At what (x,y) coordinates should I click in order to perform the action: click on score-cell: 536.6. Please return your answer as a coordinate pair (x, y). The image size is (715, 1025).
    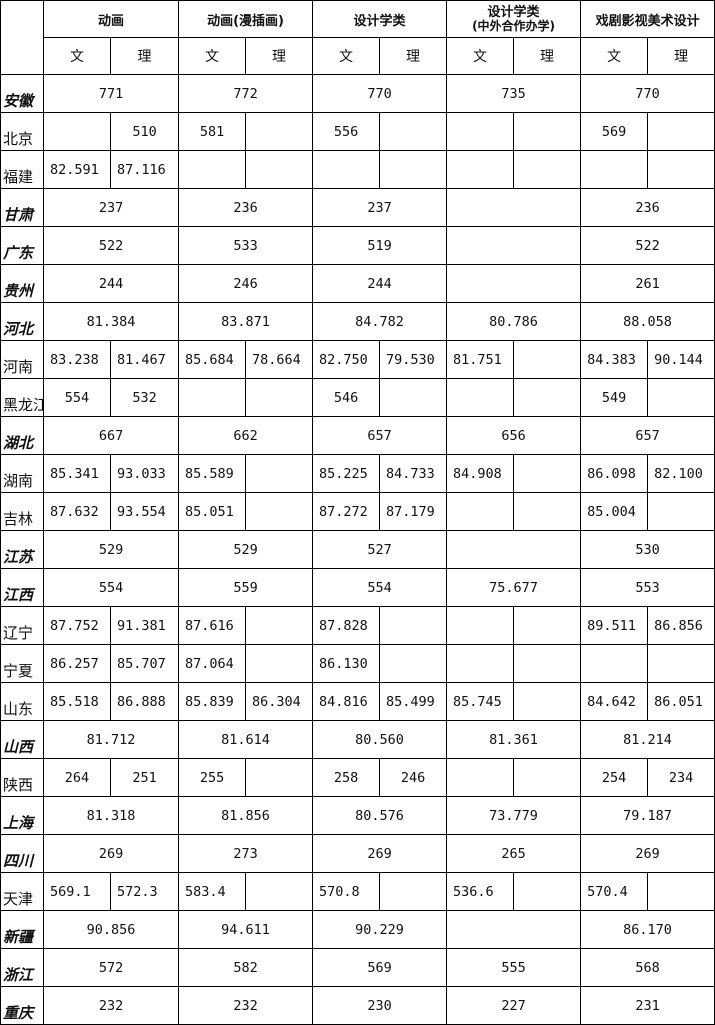
    Looking at the image, I should click on (480, 891).